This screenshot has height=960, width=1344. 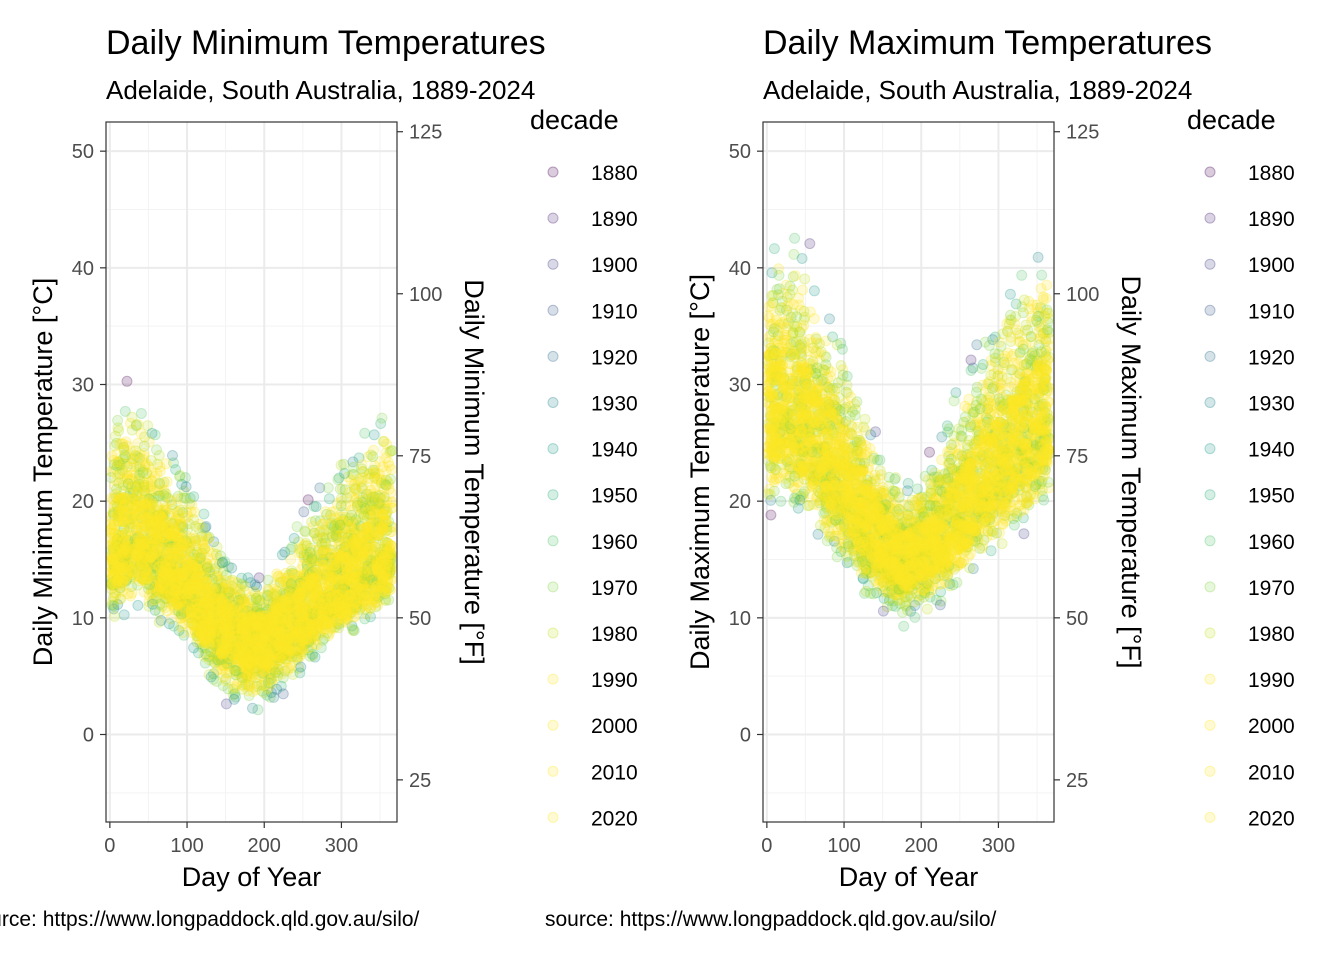 What do you see at coordinates (43, 472) in the screenshot?
I see `y-axis-label: Daily Minimum Temperature [°C]` at bounding box center [43, 472].